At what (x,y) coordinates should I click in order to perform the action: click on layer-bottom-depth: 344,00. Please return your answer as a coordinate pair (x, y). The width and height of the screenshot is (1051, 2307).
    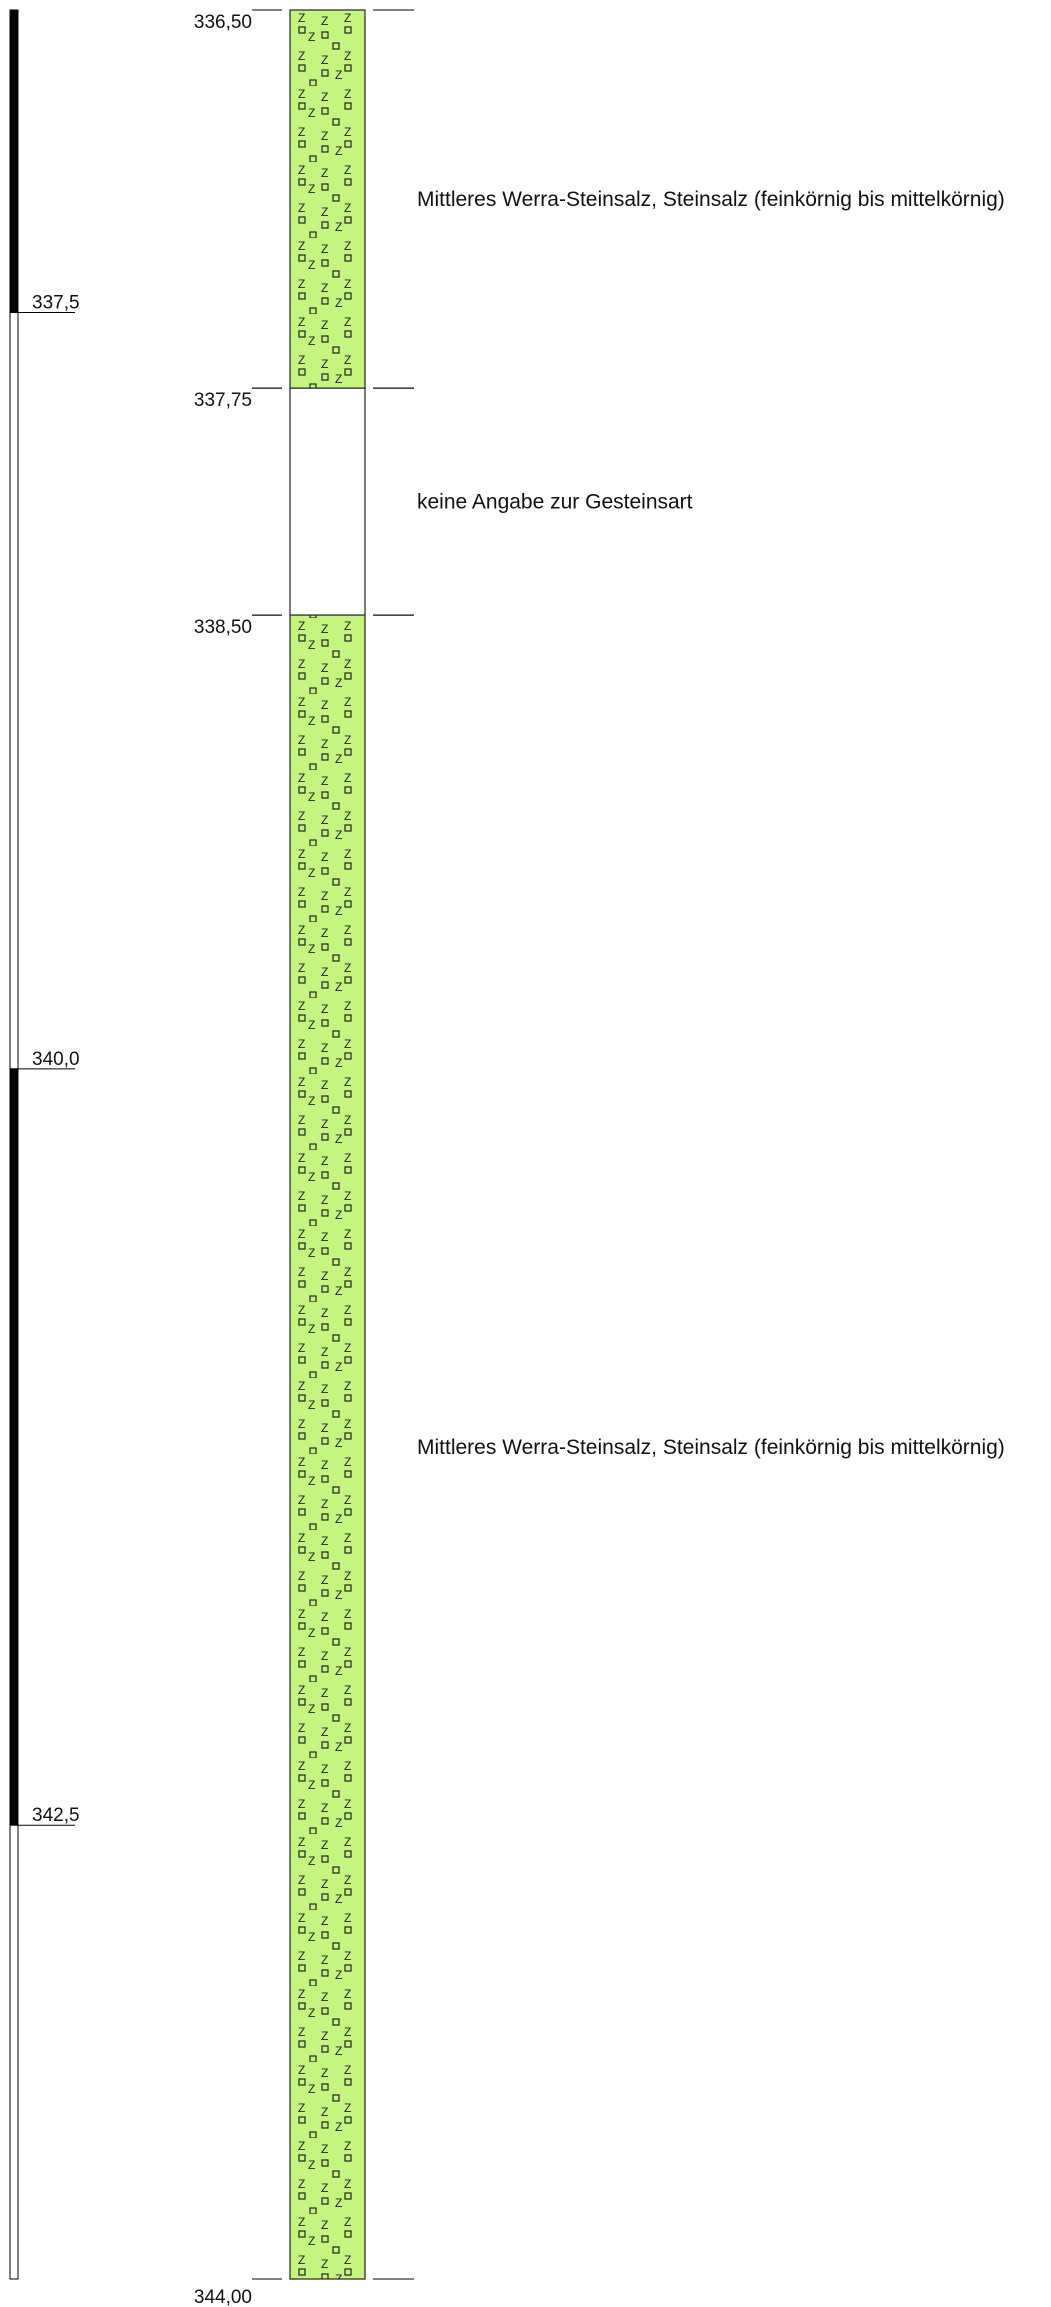
    Looking at the image, I should click on (223, 2297).